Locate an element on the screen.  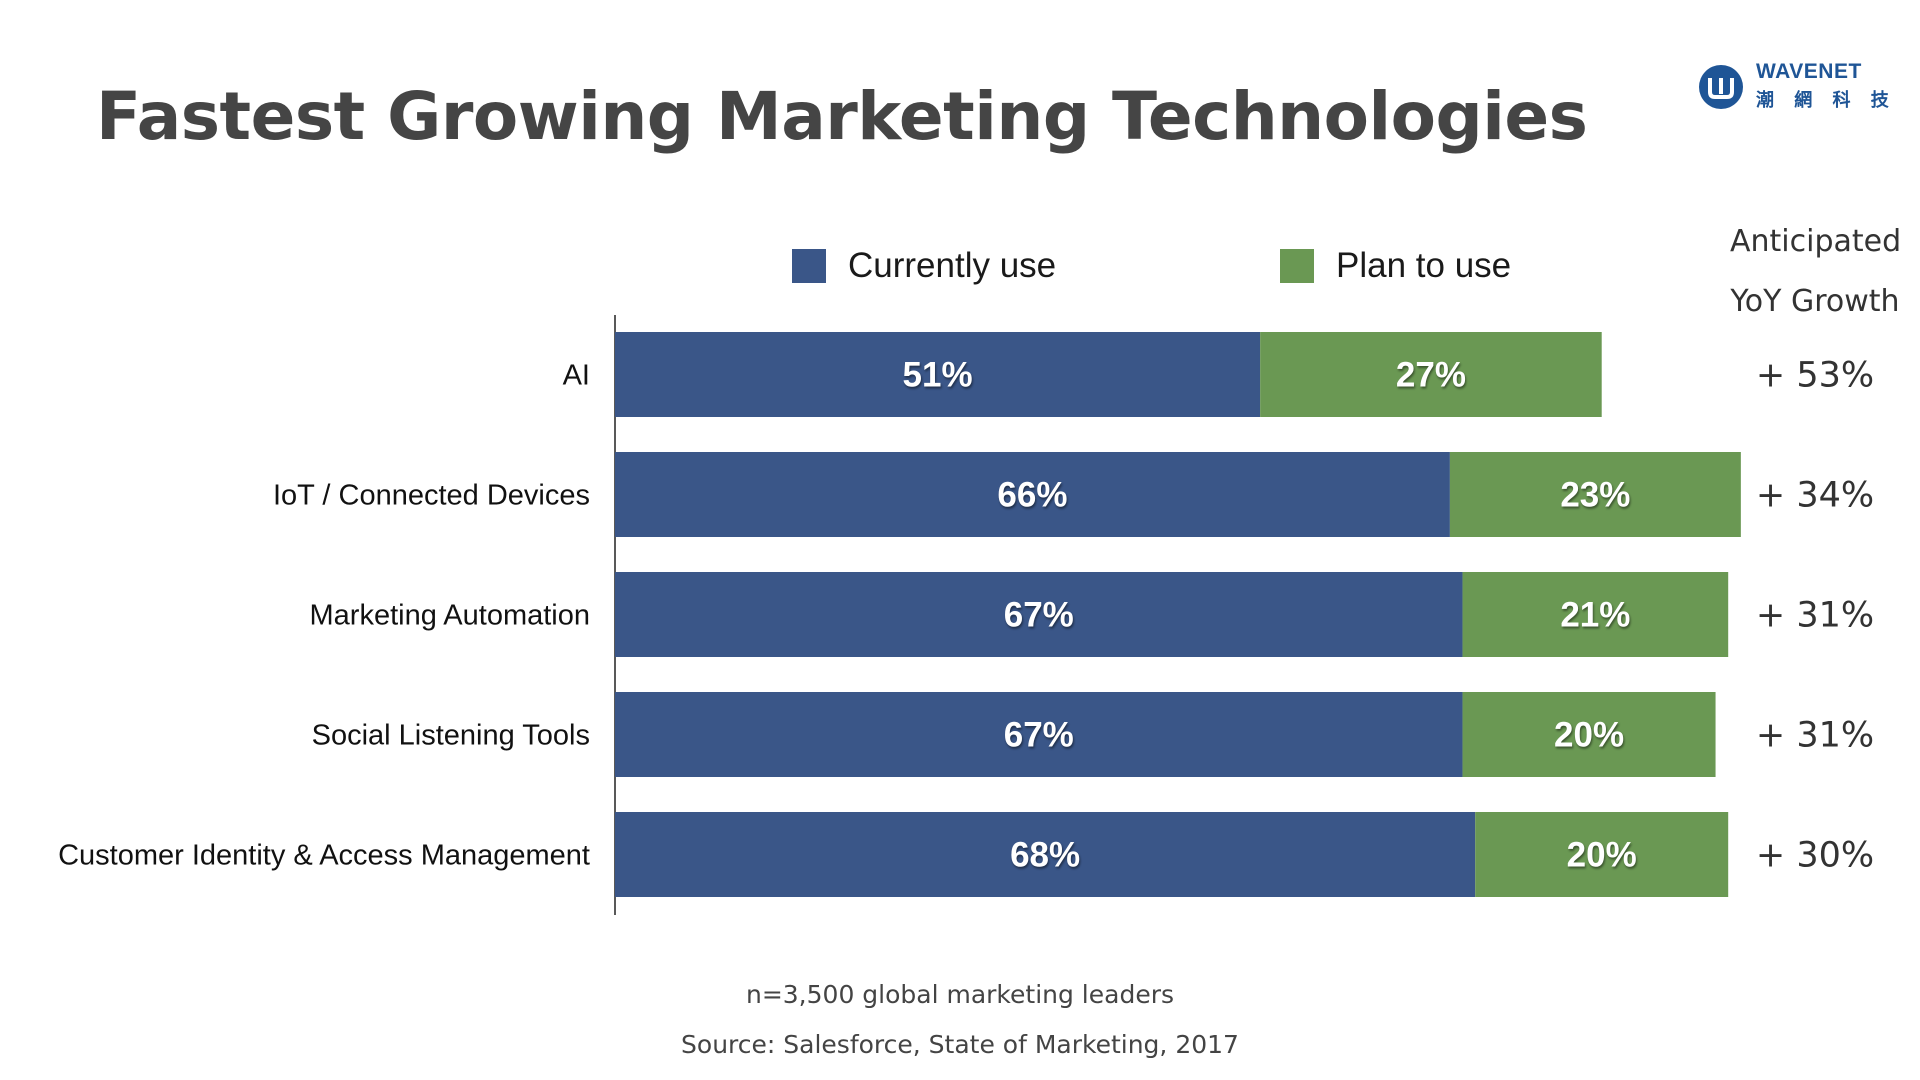
legend-plan-to-use: Plan to use is located at coordinates (1395, 266).